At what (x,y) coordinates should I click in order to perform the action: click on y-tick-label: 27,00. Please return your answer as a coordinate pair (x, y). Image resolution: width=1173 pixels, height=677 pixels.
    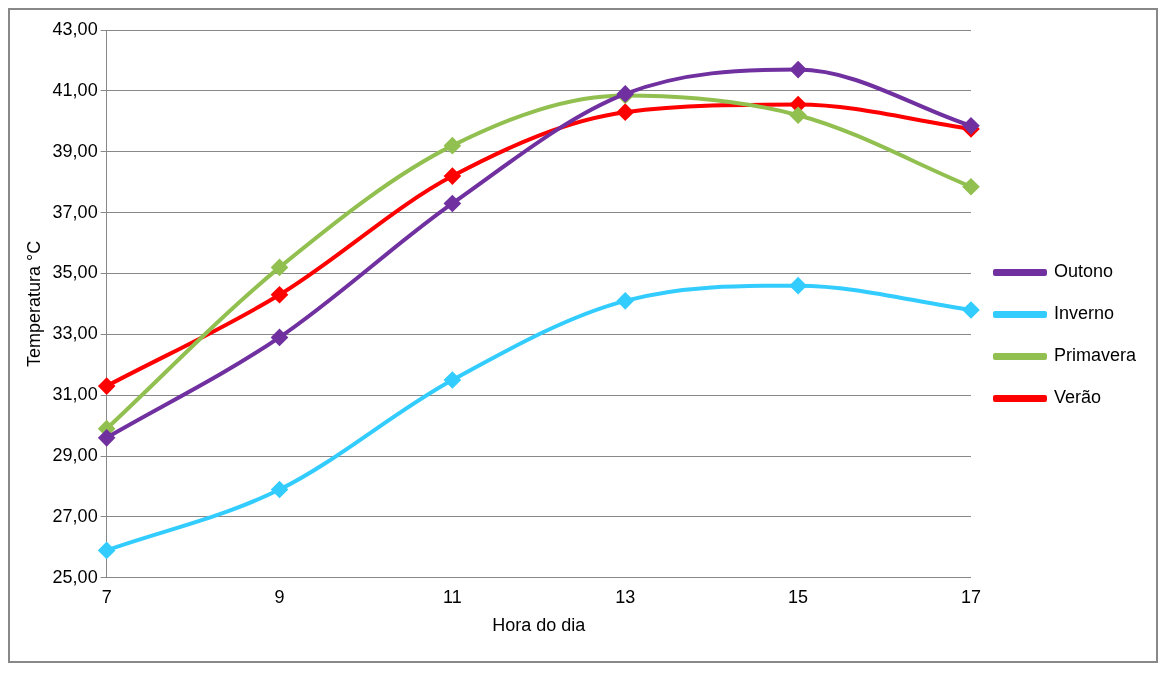
    Looking at the image, I should click on (75, 515).